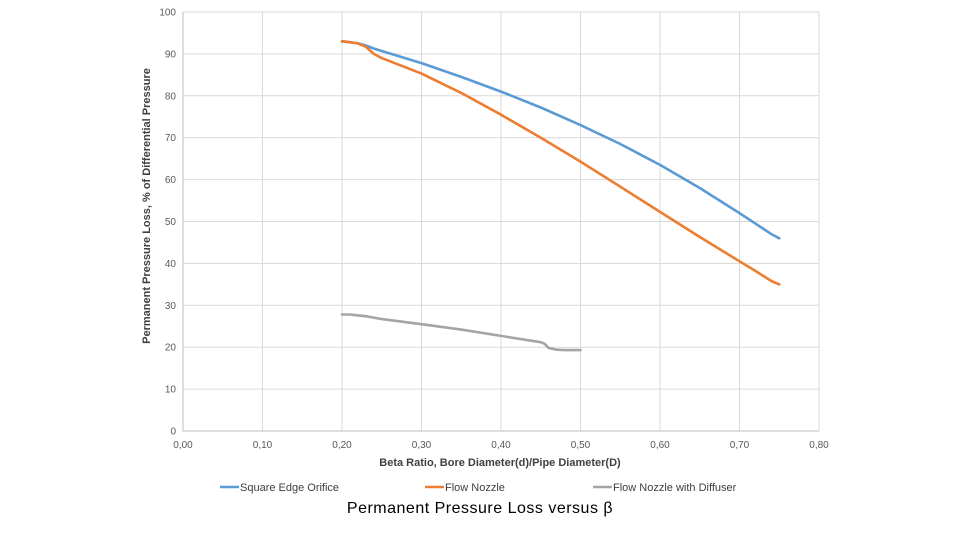 The image size is (960, 540). Describe the element at coordinates (171, 390) in the screenshot. I see `y-tick-label: 10` at that location.